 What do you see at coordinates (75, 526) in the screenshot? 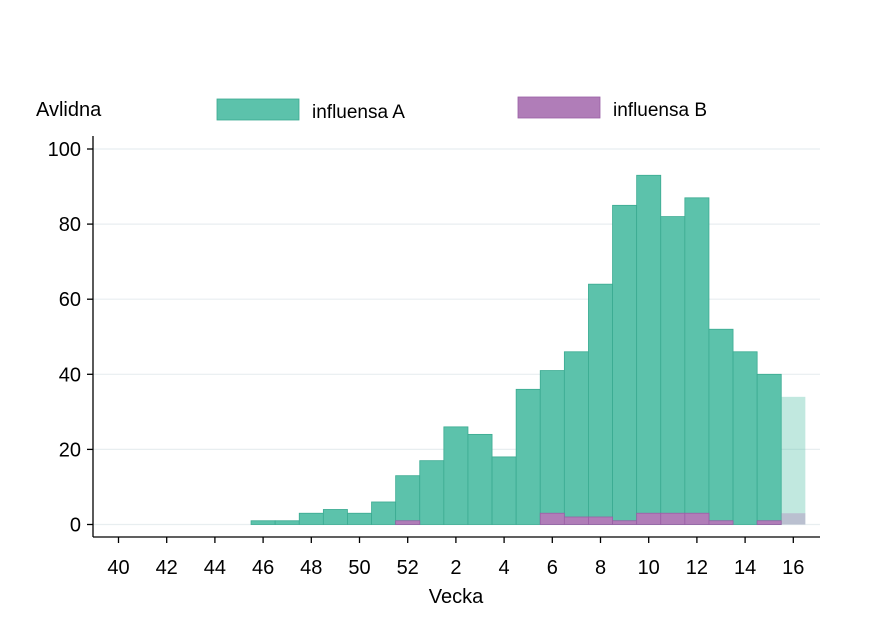
I see `y-tick-label-0: 0` at bounding box center [75, 526].